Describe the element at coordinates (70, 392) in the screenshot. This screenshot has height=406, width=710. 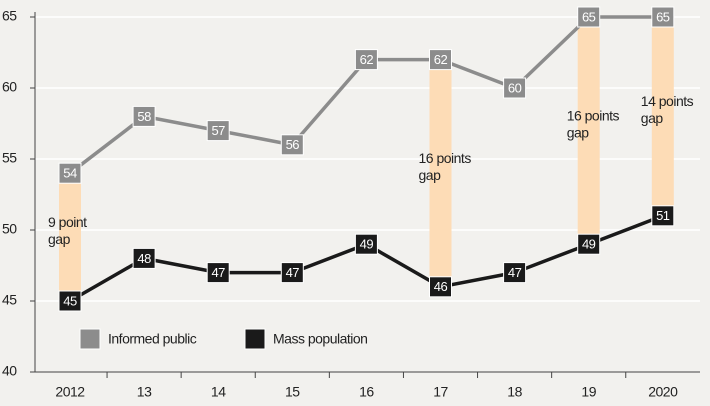
I see `x-tick-label: 2012` at that location.